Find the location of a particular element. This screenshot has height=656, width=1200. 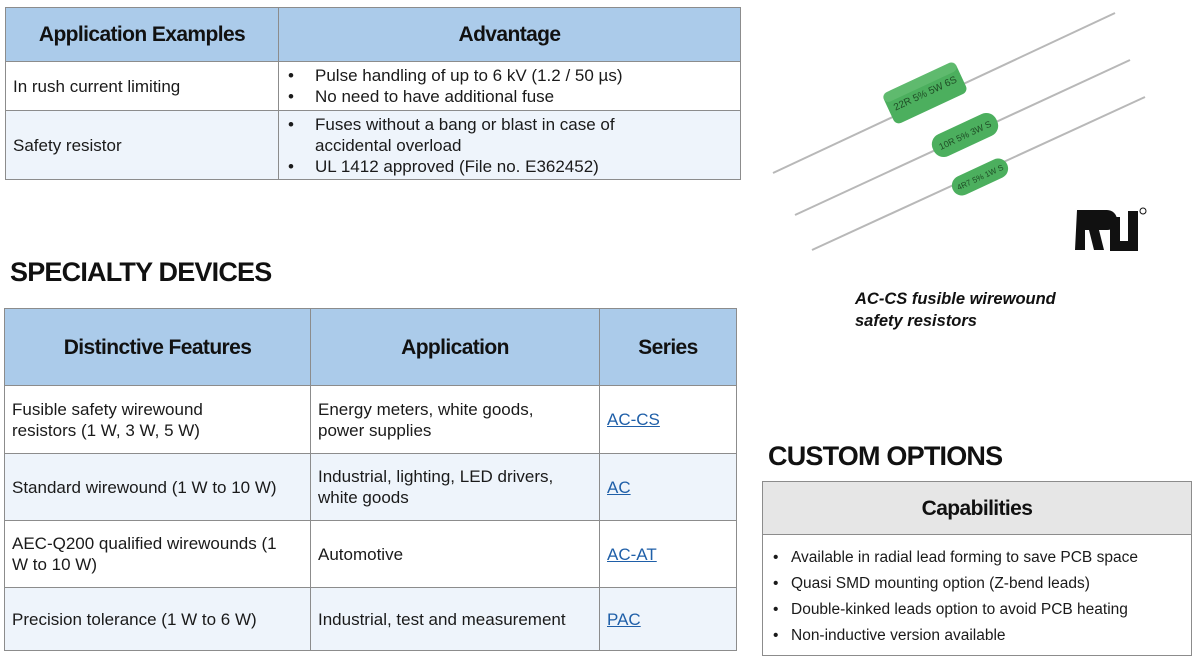

series-link-ac: AC is located at coordinates (619, 487).